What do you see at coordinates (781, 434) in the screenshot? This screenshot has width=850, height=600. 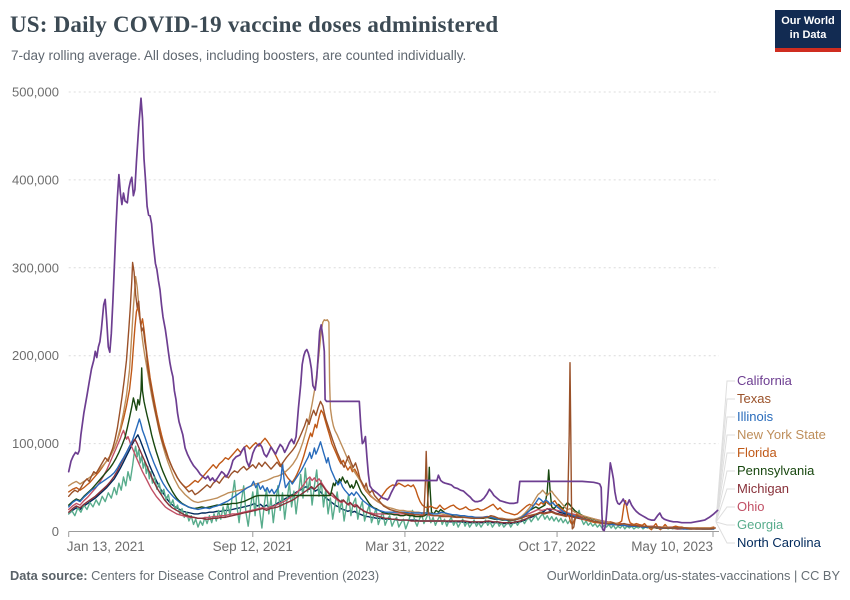 I see `legend-item-new-york-state: New York State` at bounding box center [781, 434].